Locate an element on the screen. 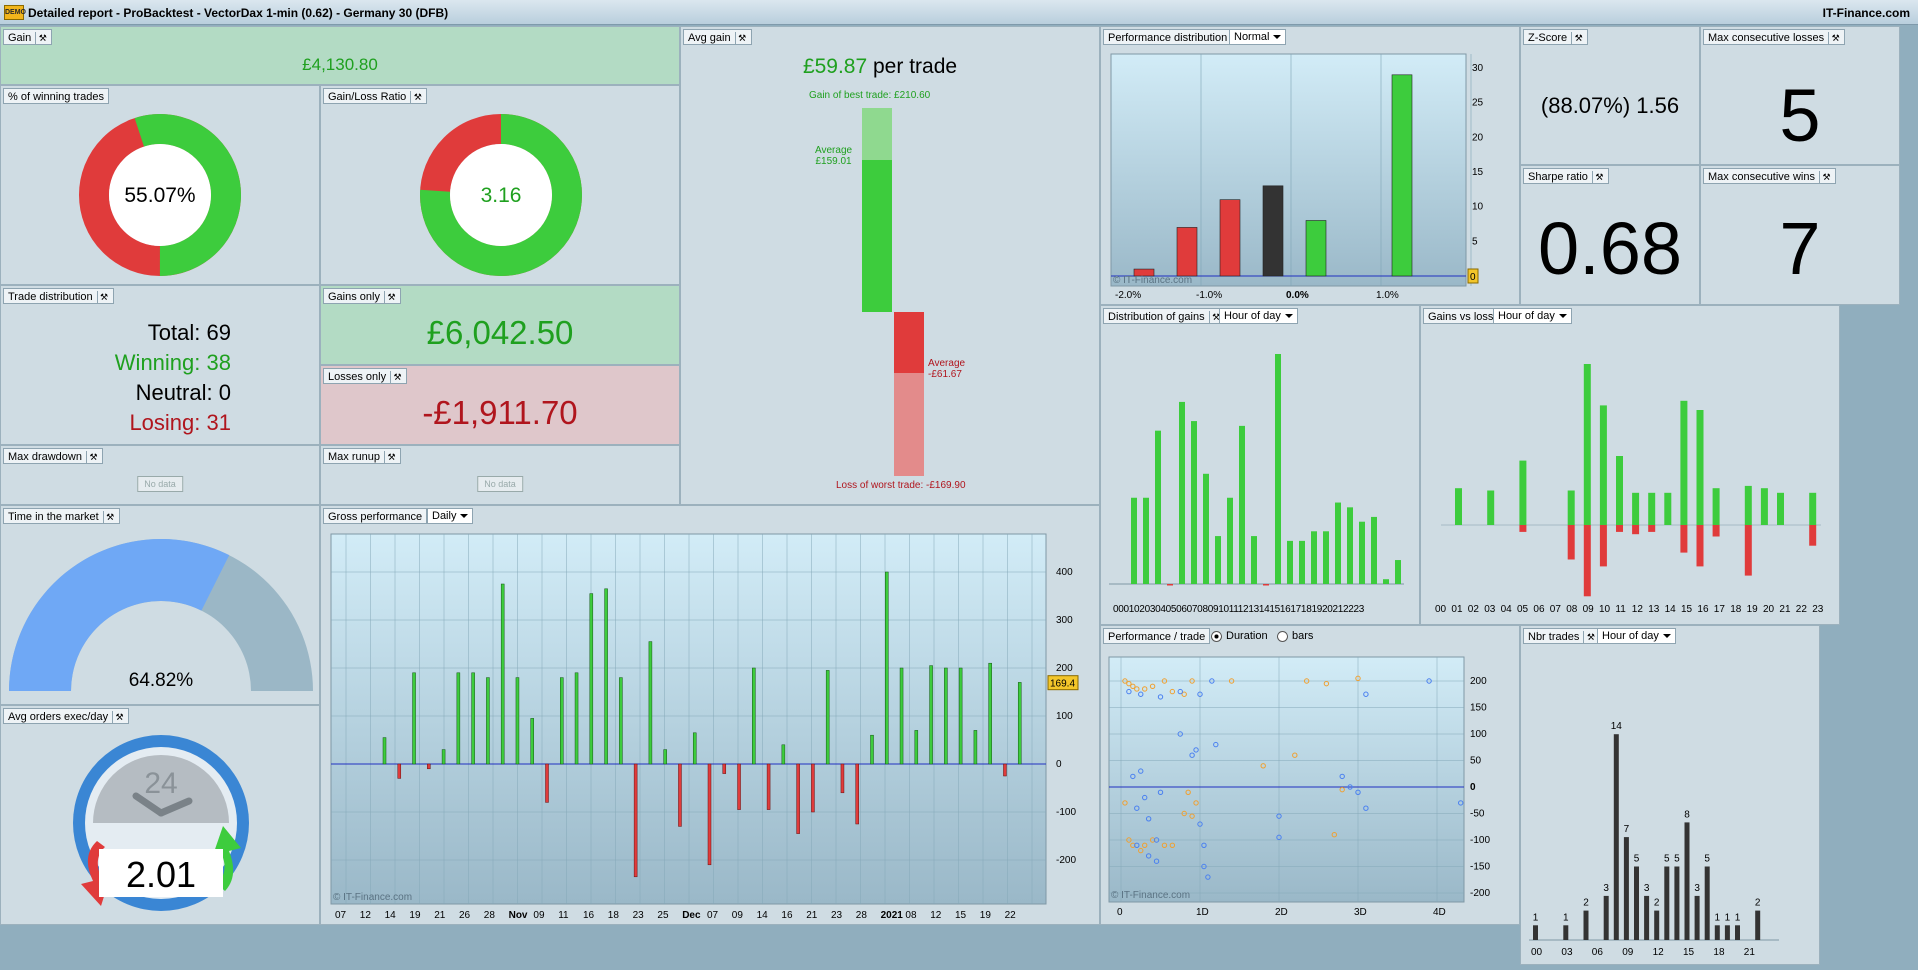  x-tick-label: 07 is located at coordinates (1556, 609).